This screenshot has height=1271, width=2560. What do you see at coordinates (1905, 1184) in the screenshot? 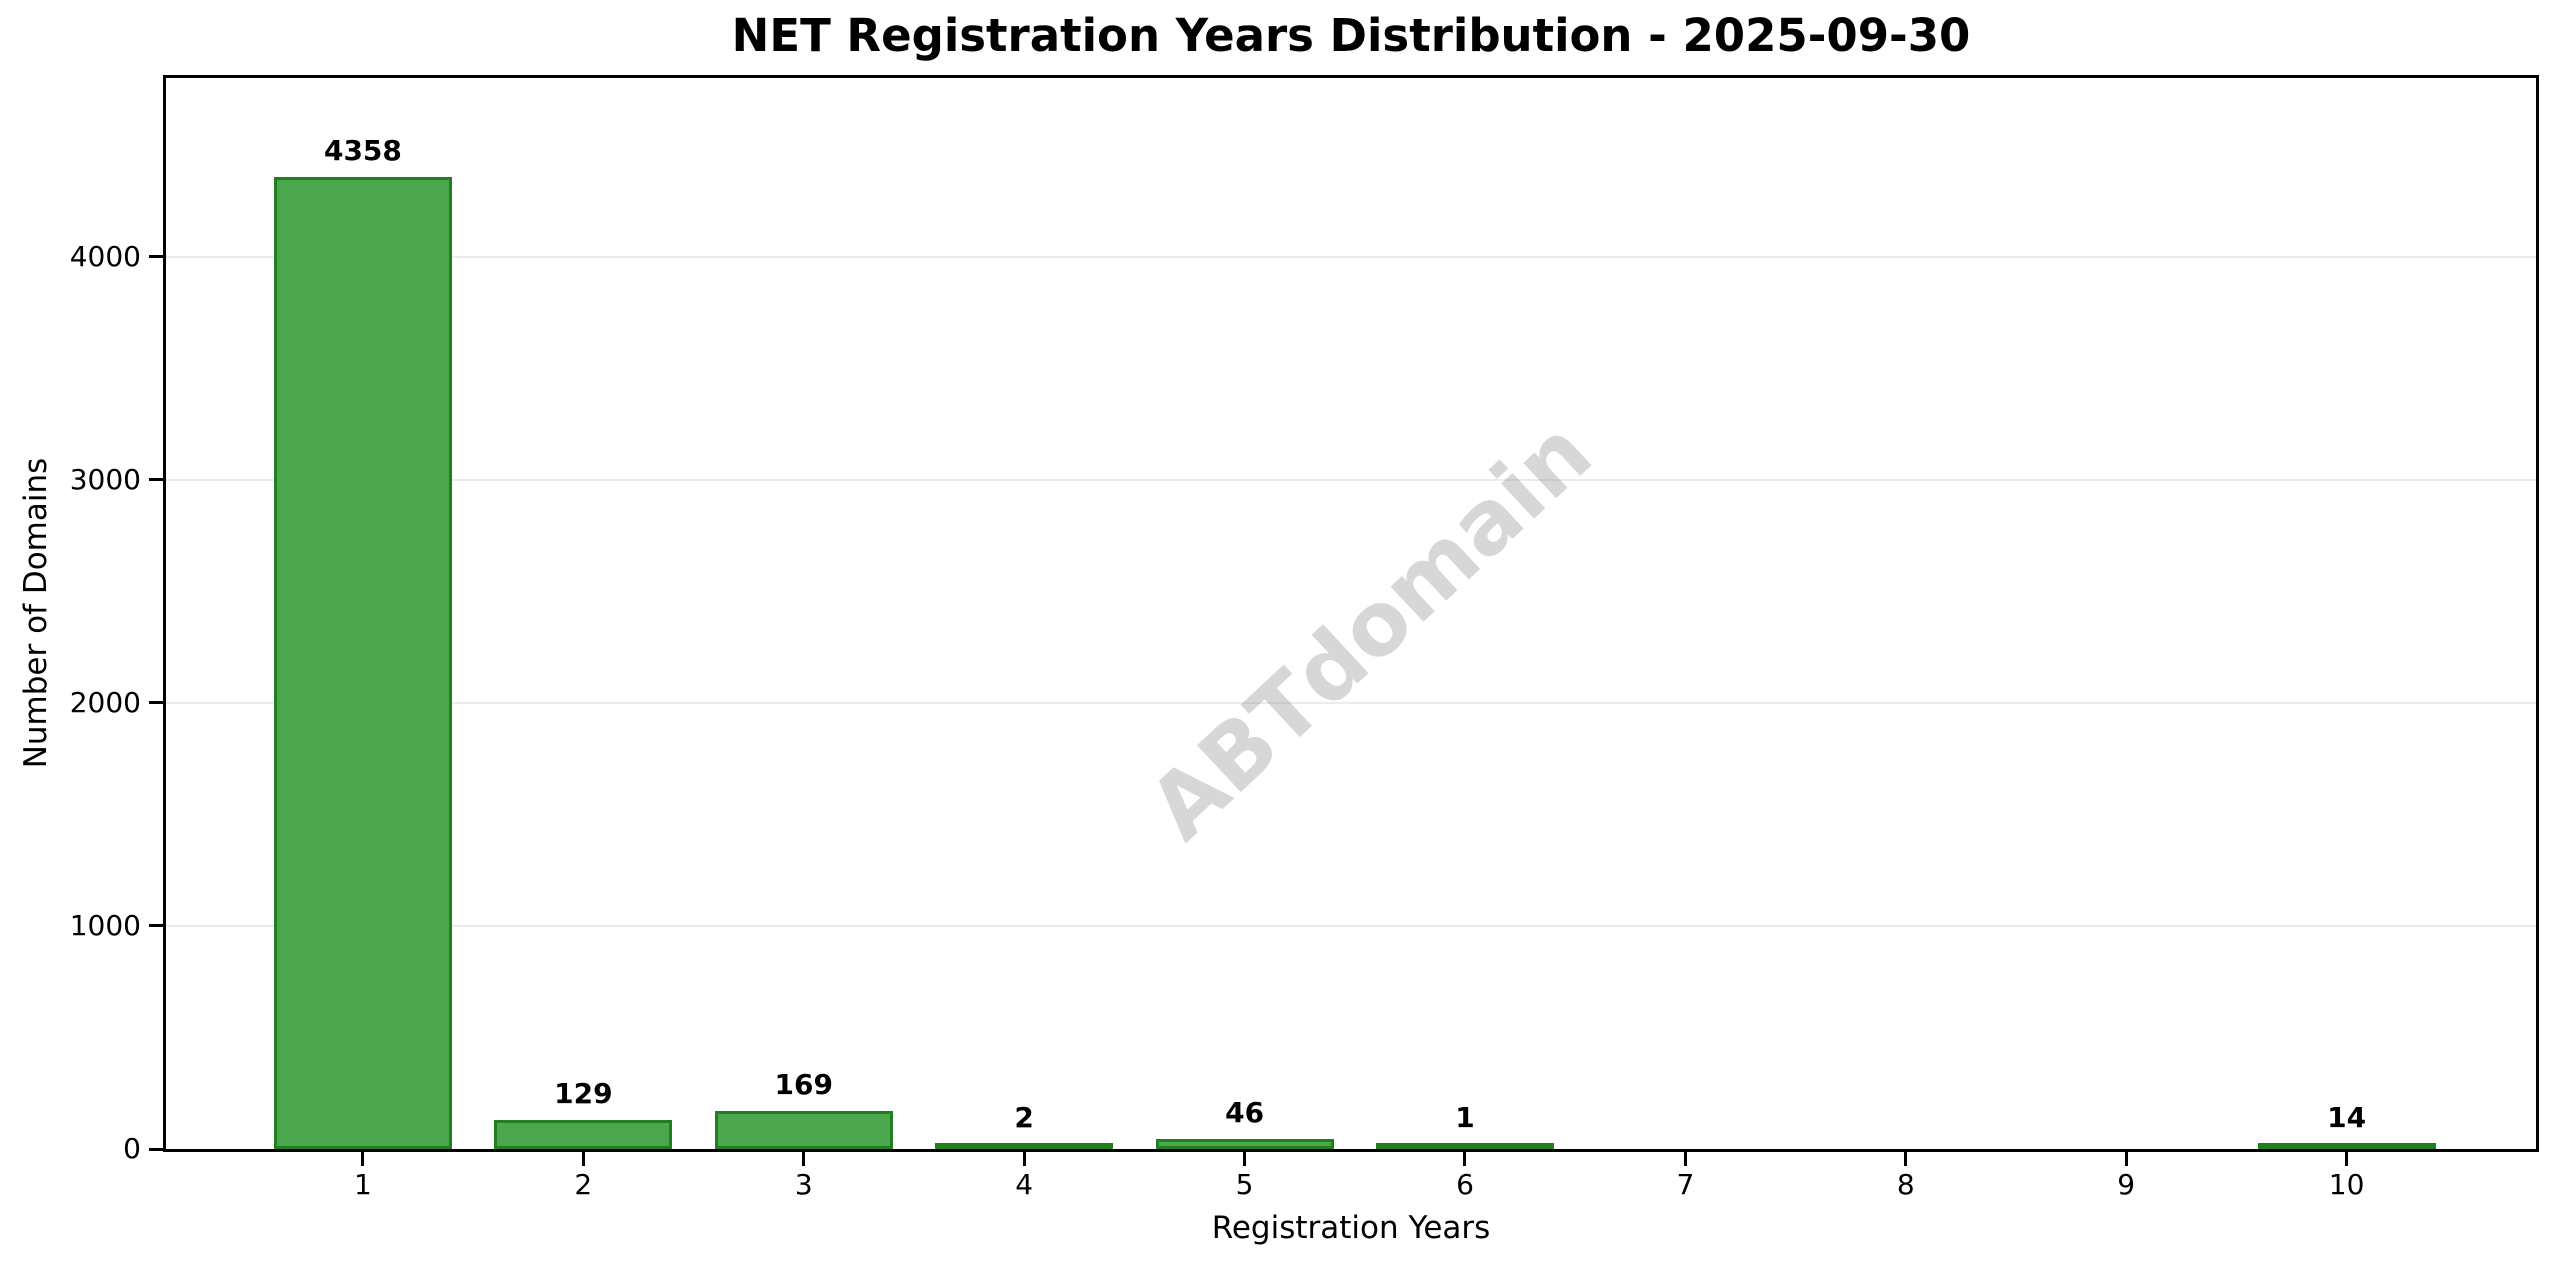
I see `x-tick-label-8: 8` at bounding box center [1905, 1184].